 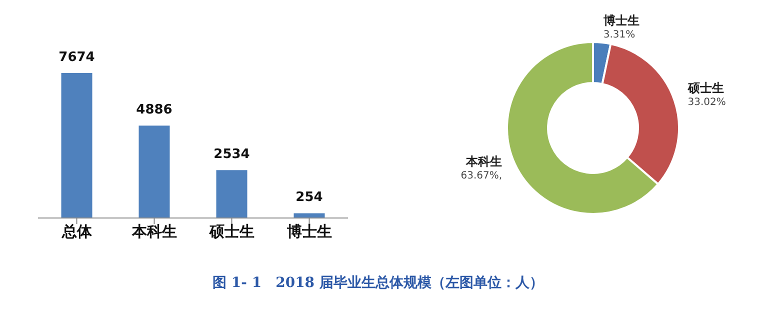 I want to click on slice-label: 博士生, so click(x=621, y=21).